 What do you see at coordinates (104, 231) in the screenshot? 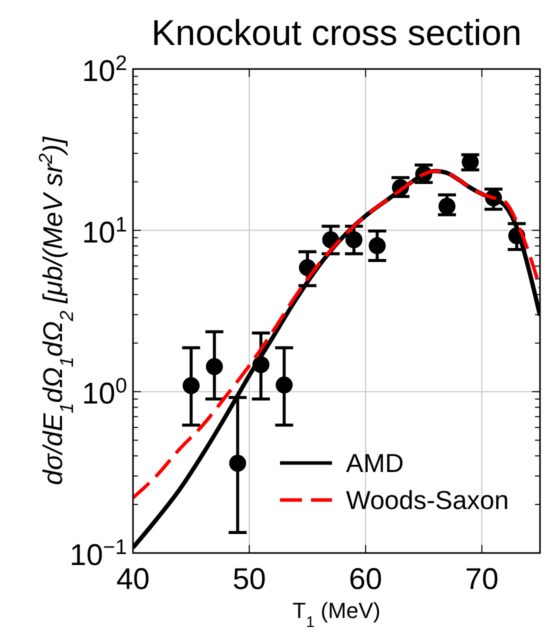
I see `y-tick-label: 10$^{1}$` at bounding box center [104, 231].